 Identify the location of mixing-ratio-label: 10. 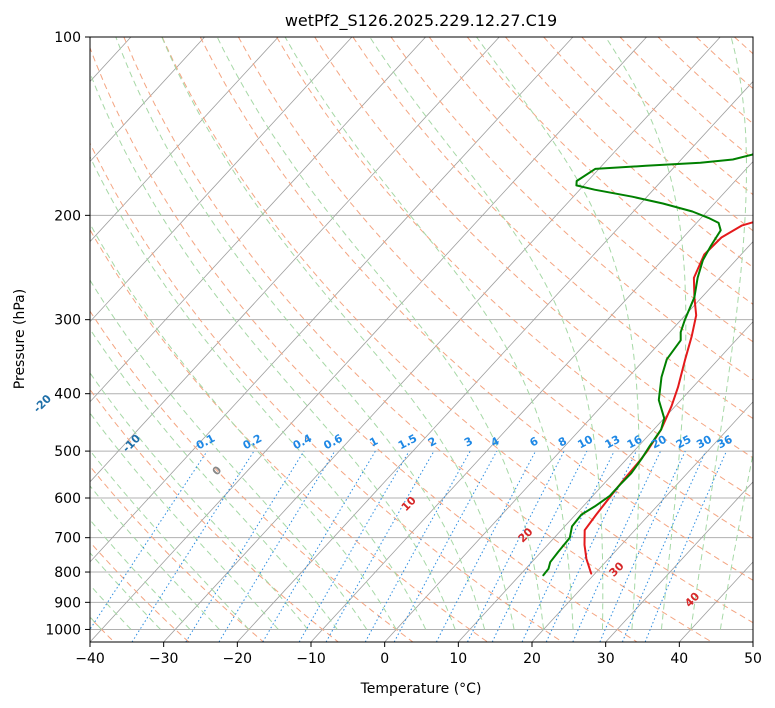
(585, 442).